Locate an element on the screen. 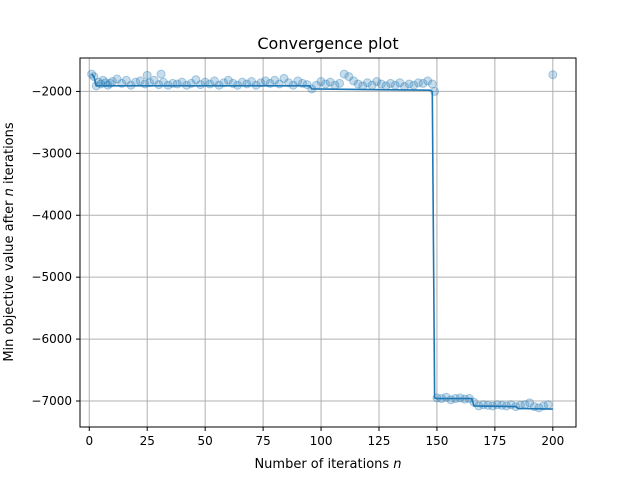 This screenshot has height=480, width=640. x-tick-label-0: 0 is located at coordinates (89, 441).